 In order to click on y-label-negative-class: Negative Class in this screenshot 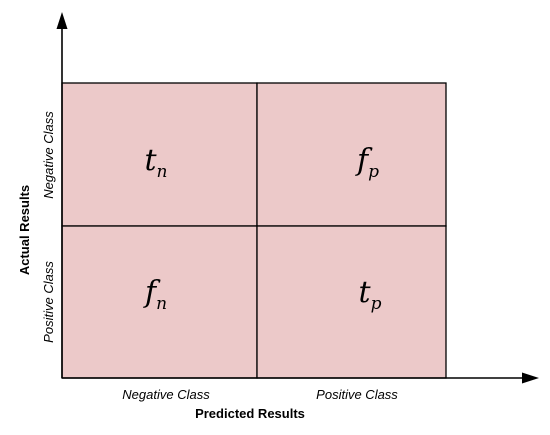, I will do `click(48, 155)`.